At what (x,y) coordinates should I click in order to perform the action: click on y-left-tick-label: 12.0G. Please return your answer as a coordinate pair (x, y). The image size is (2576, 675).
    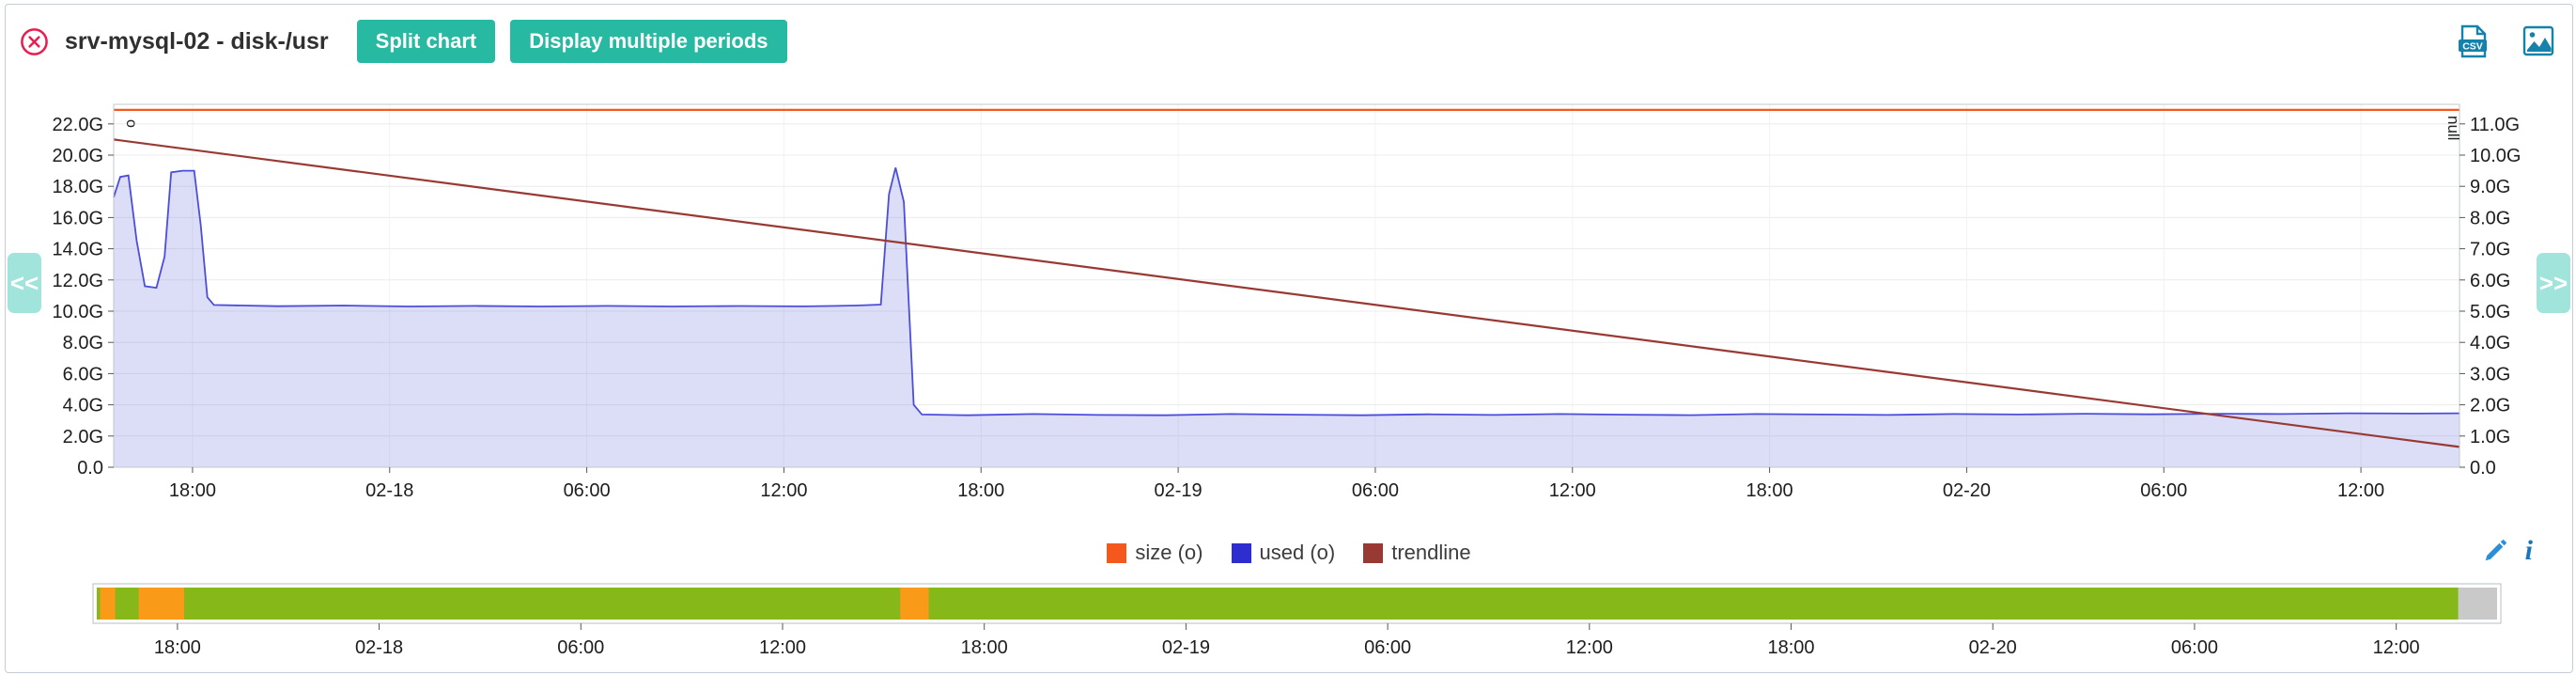
    Looking at the image, I should click on (78, 281).